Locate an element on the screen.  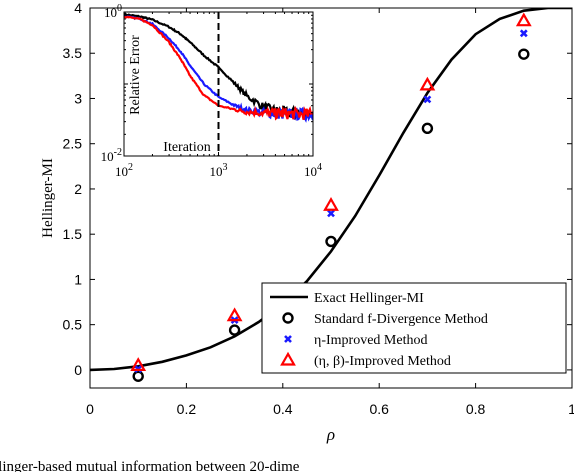
inset-tick-exponent: -2 is located at coordinates (118, 152).